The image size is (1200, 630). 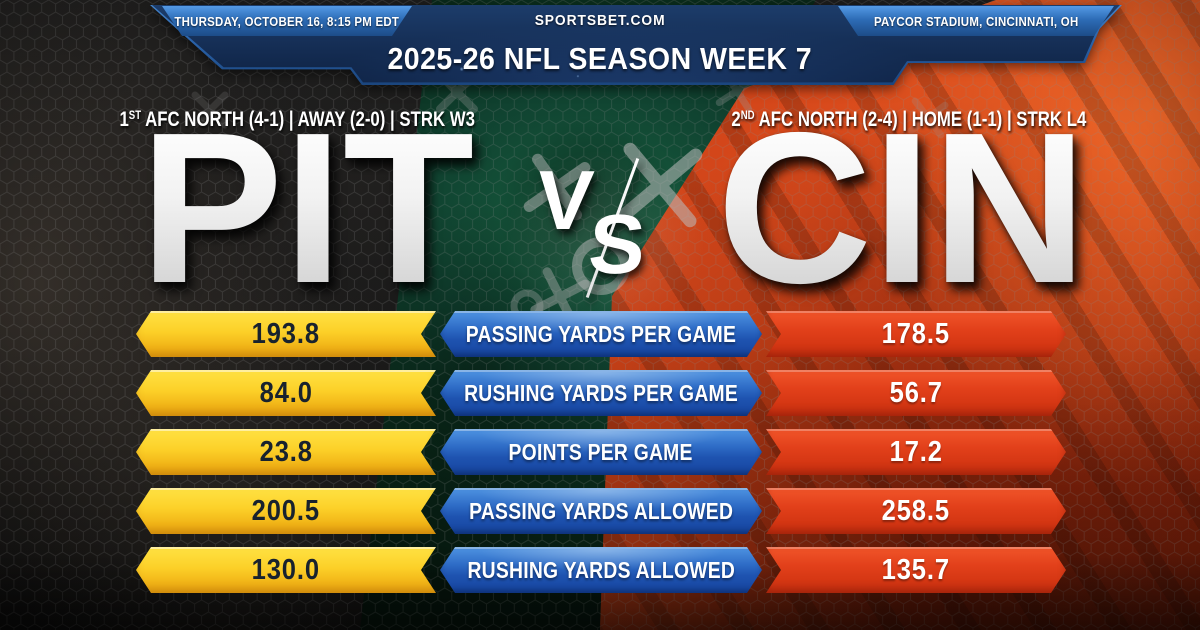 I want to click on home-stat-value: 258.5, so click(x=916, y=510).